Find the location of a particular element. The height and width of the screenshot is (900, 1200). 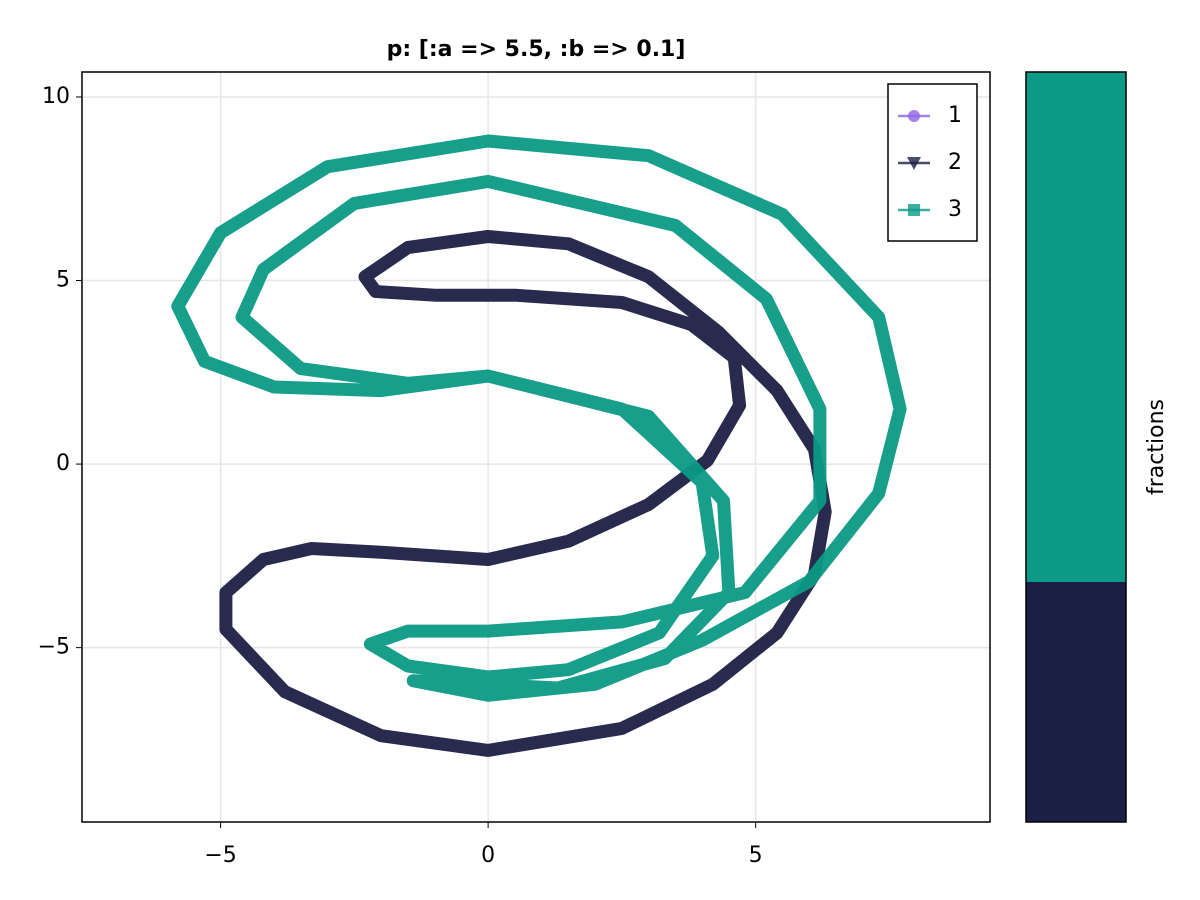

chart-title: p: [:a => 5.5, :b => 0.1] is located at coordinates (536, 49).